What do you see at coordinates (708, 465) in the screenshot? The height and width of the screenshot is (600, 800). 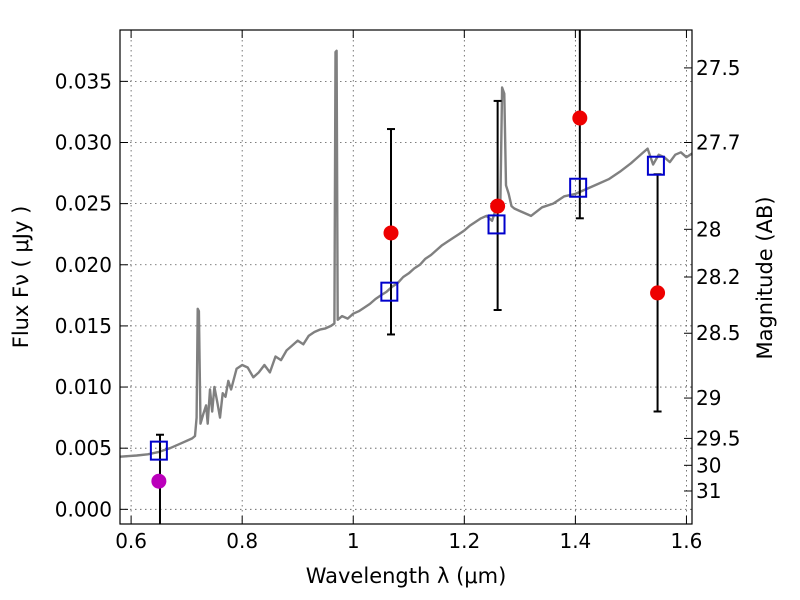 I see `y2-tick-label: 30` at bounding box center [708, 465].